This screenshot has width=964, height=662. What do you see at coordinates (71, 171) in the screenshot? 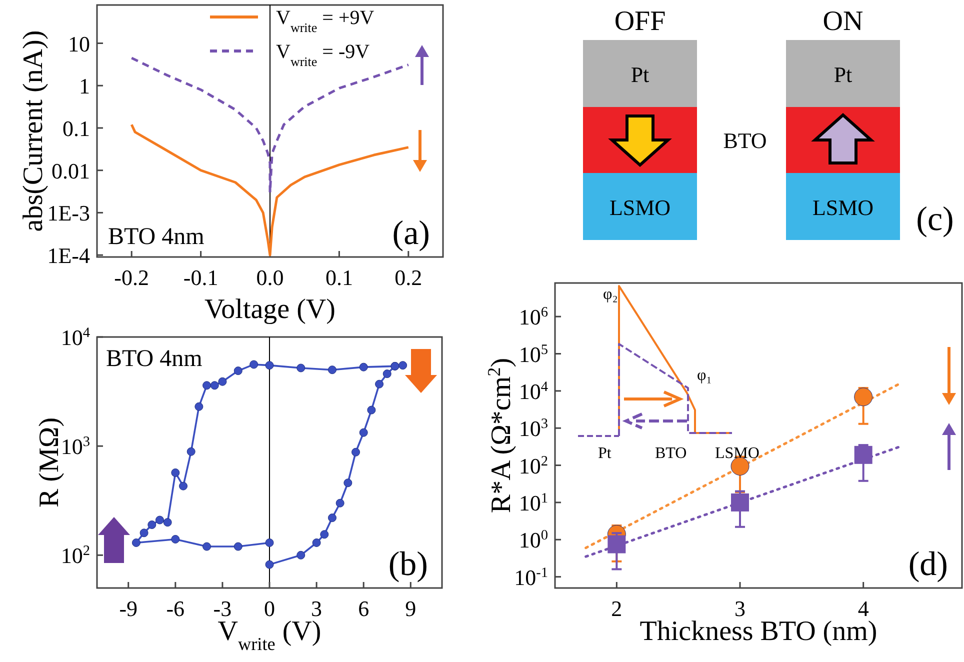
I see `y-tick-label: 0.01` at bounding box center [71, 171].